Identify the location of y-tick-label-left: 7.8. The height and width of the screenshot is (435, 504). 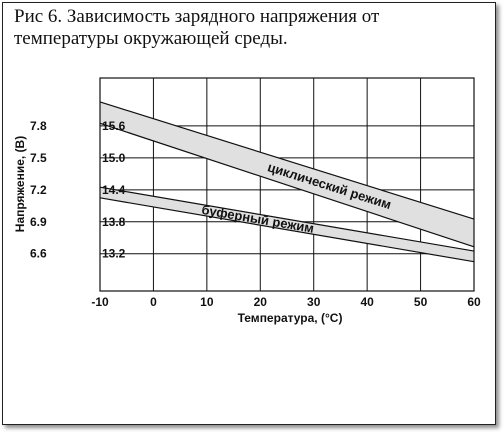
(38, 126).